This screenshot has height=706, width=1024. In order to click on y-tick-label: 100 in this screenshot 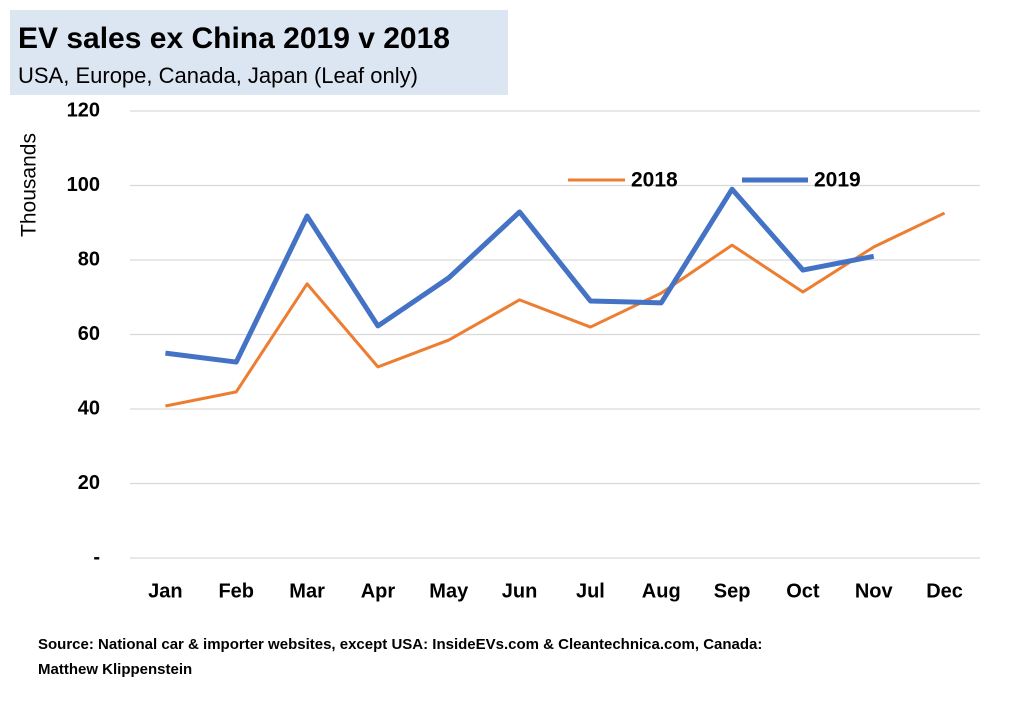, I will do `click(83, 185)`.